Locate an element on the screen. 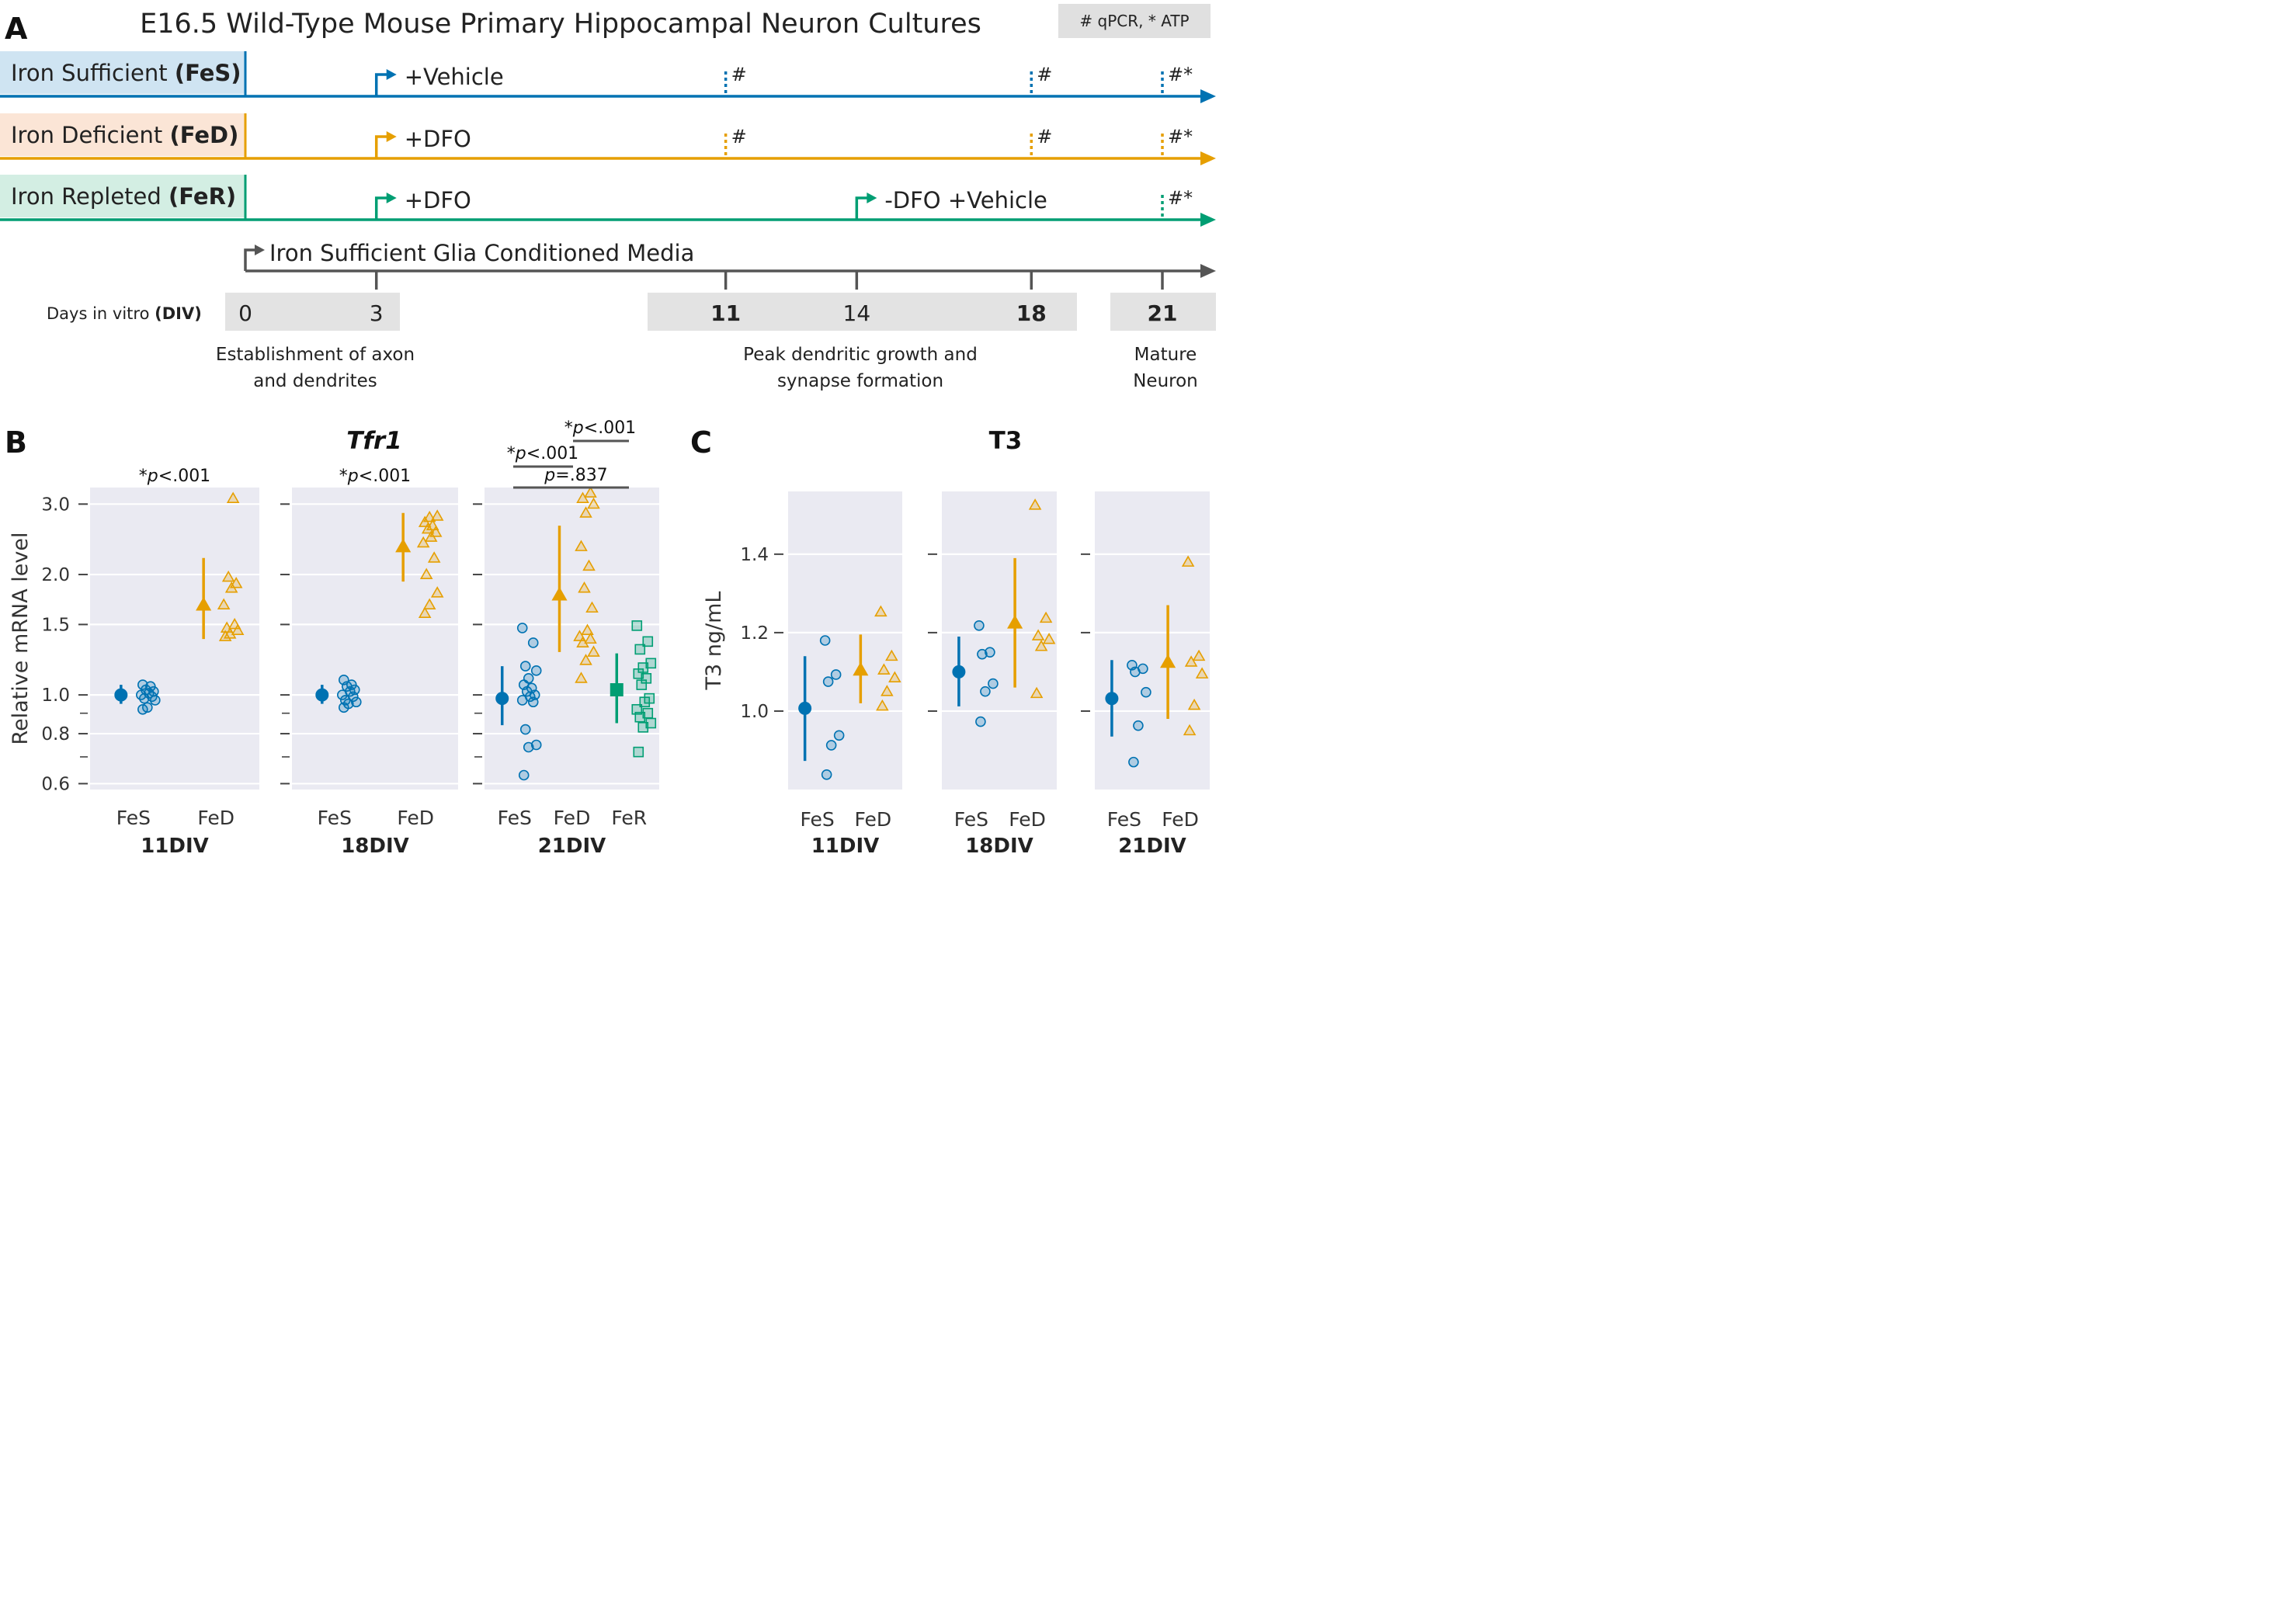 The height and width of the screenshot is (1614, 2296). y-tick-label: 2.0 is located at coordinates (55, 575).